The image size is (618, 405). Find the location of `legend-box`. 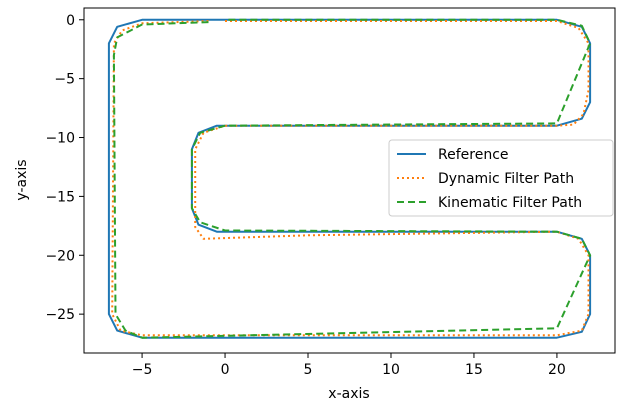

legend-box is located at coordinates (501, 178).